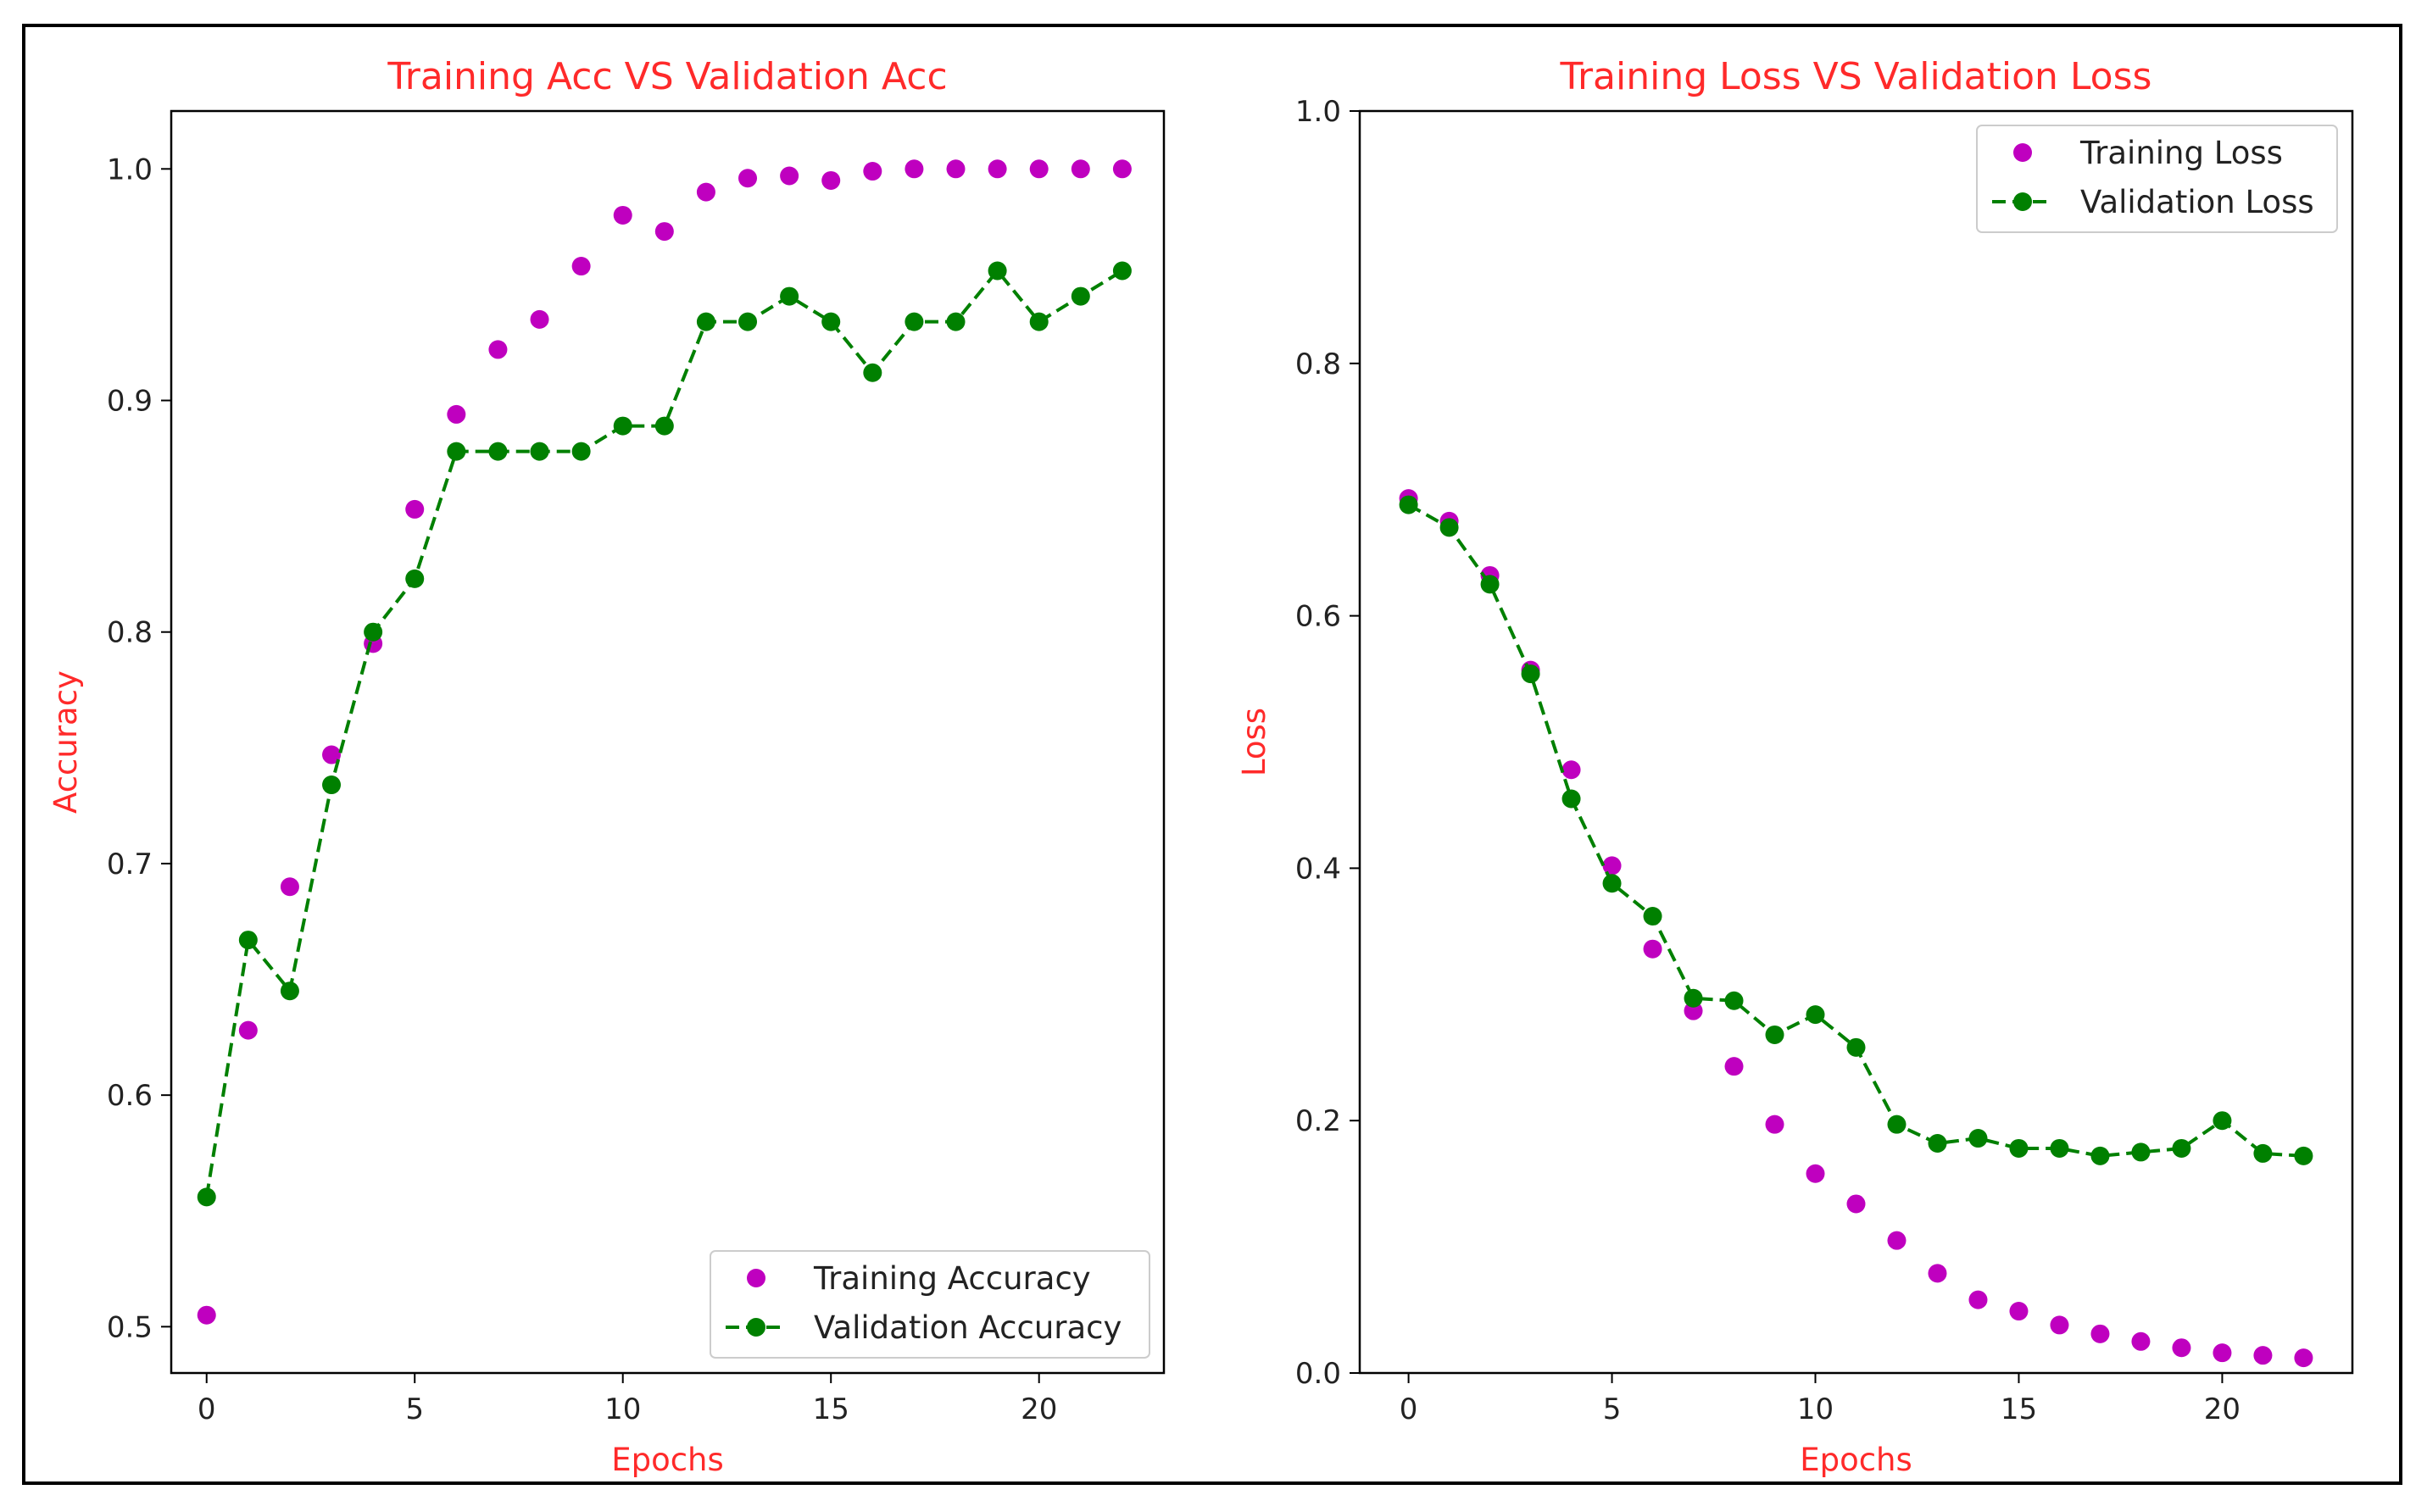 Image resolution: width=2427 pixels, height=1512 pixels. Describe the element at coordinates (2197, 202) in the screenshot. I see `legend-label: Validation Loss` at that location.